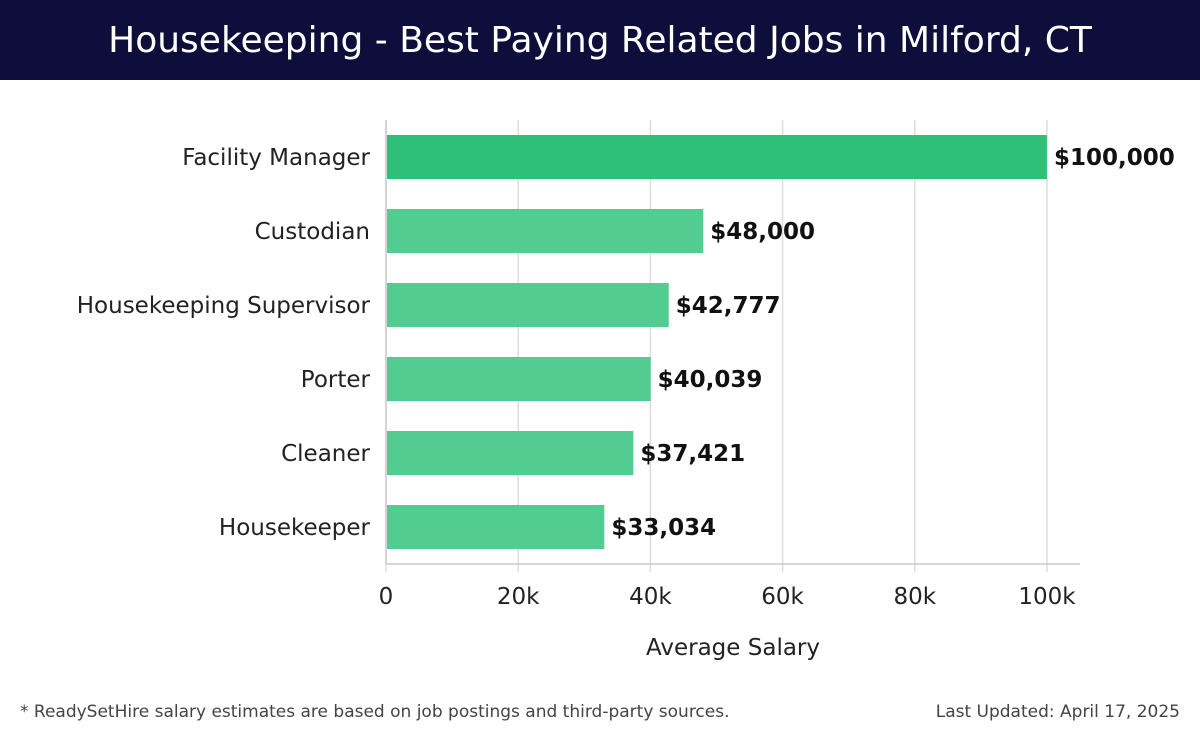 The height and width of the screenshot is (740, 1200). What do you see at coordinates (733, 648) in the screenshot?
I see `x-axis-title: Average Salary` at bounding box center [733, 648].